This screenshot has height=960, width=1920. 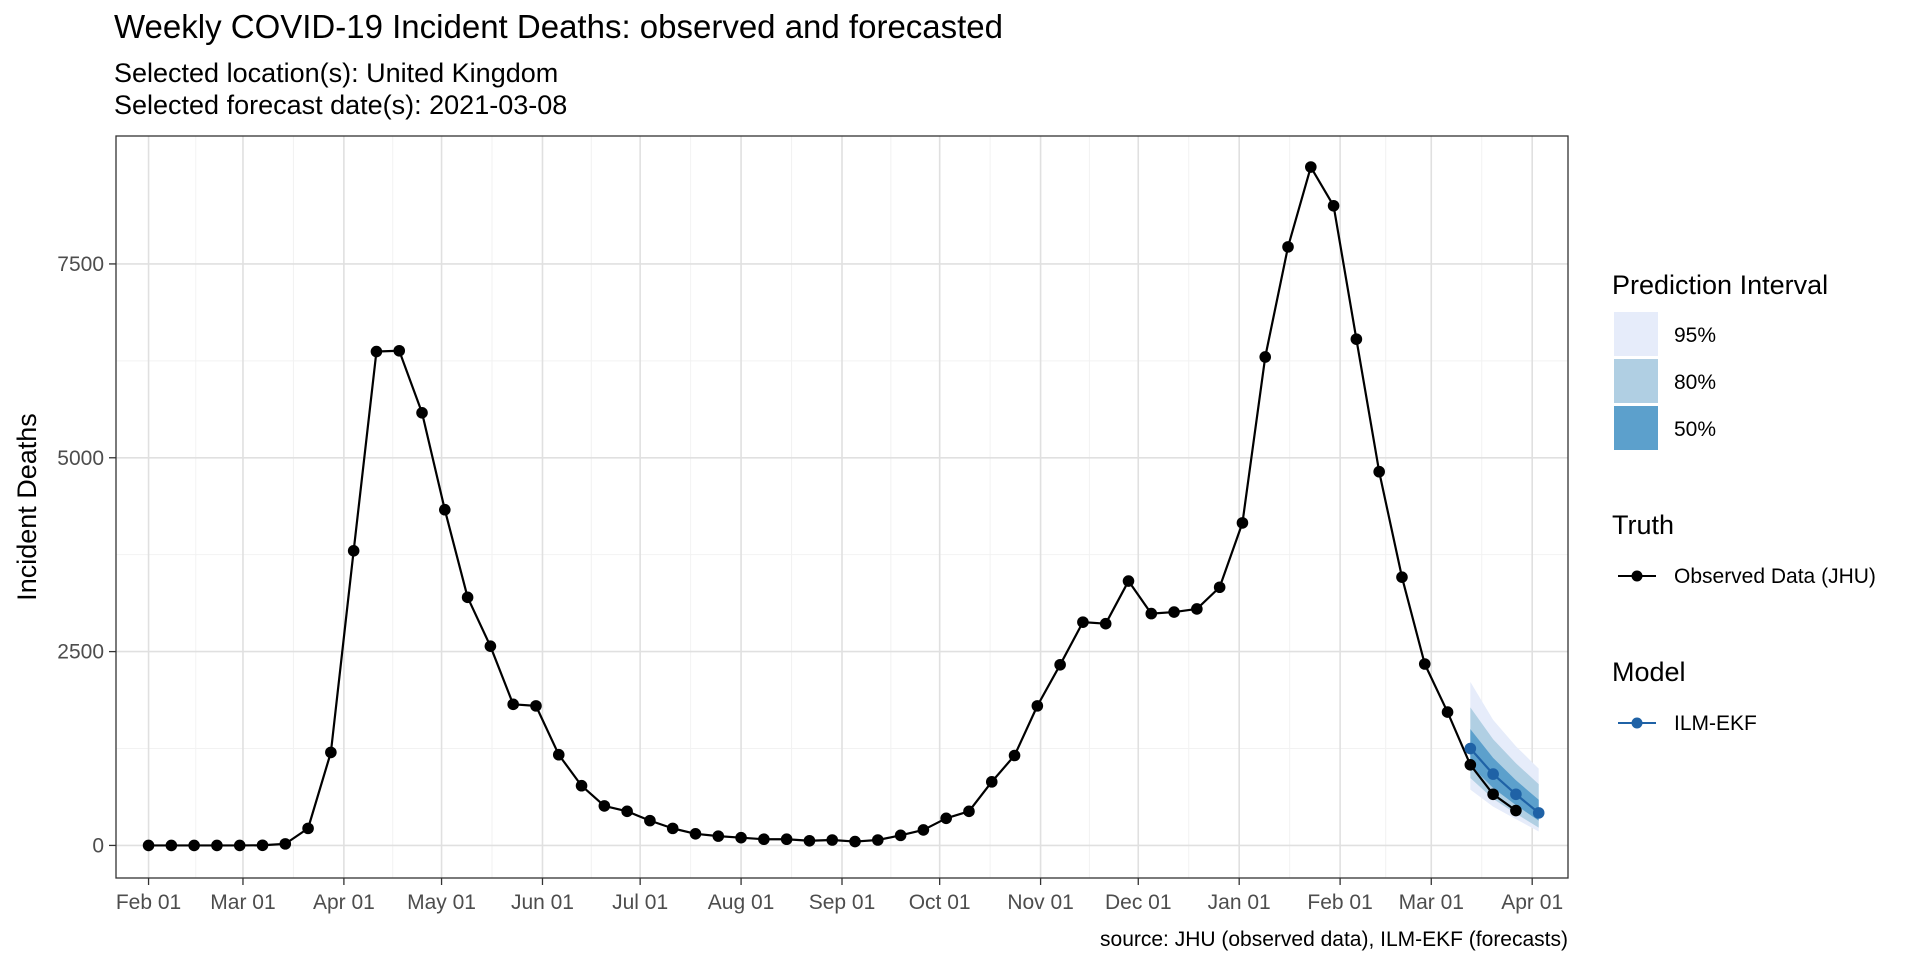 I want to click on legend-label-50: 50%, so click(x=1695, y=429).